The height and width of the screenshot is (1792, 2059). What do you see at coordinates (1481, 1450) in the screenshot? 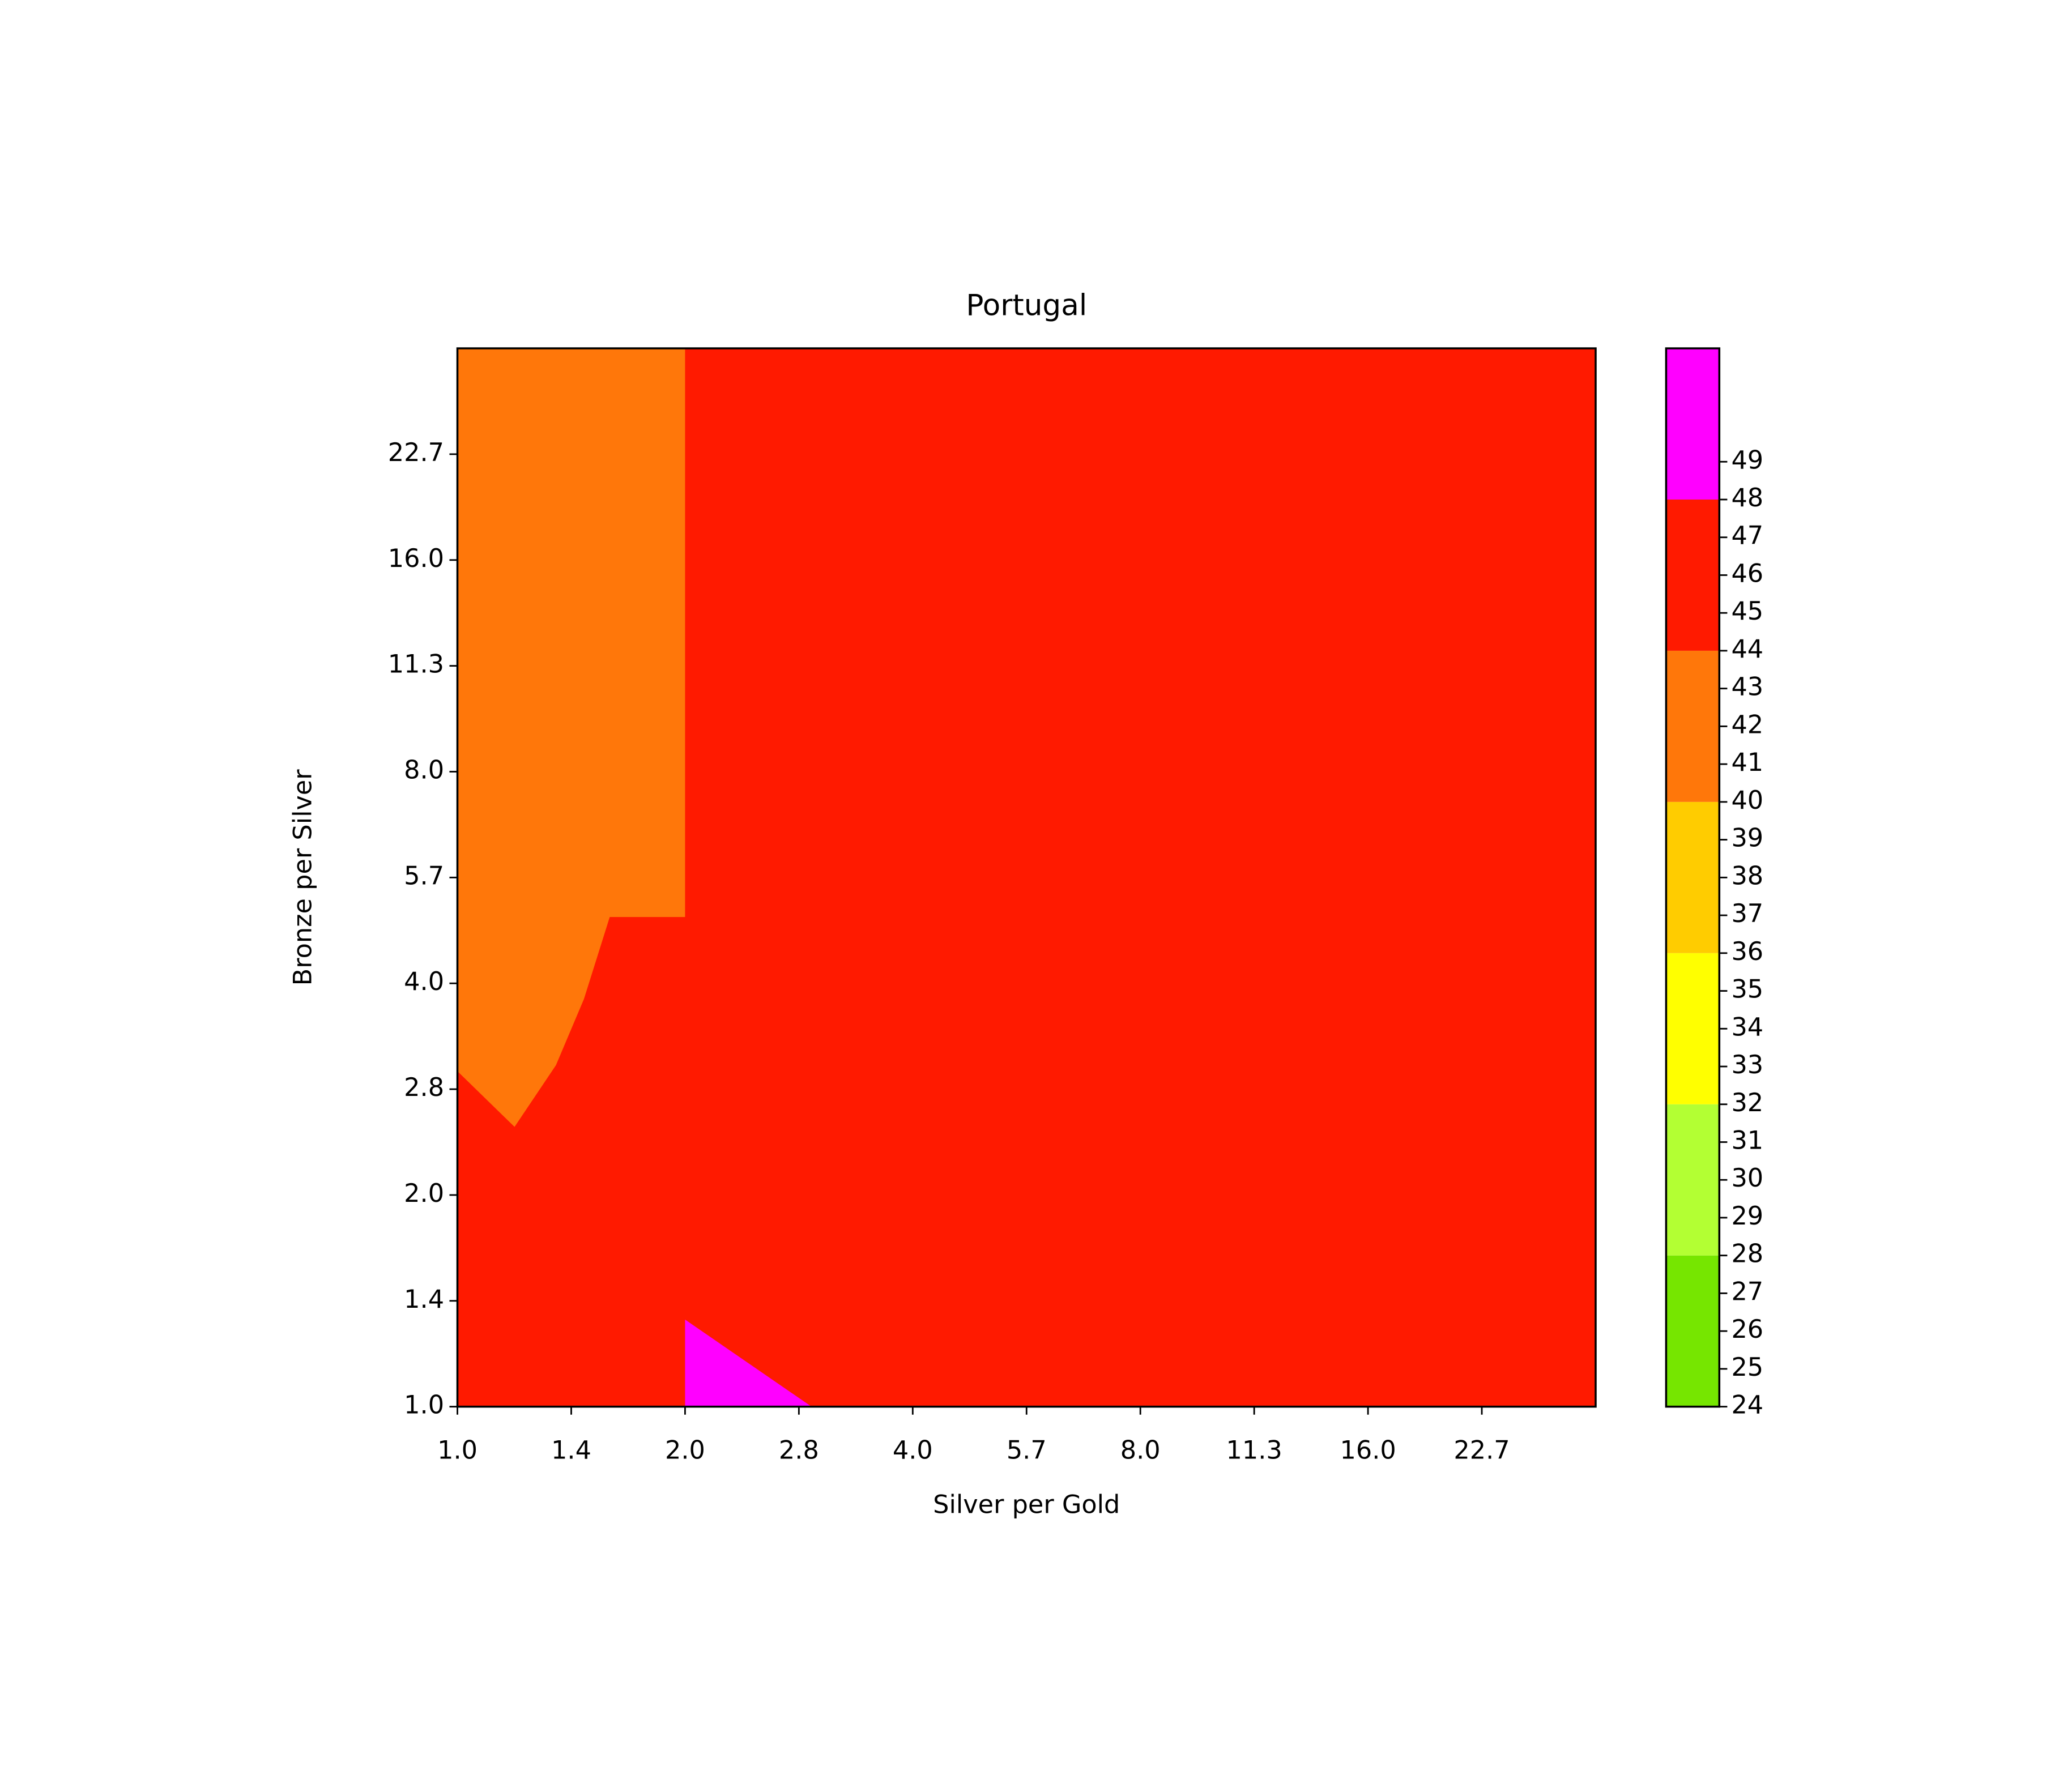
I see `x-tick-label: 22.7` at bounding box center [1481, 1450].